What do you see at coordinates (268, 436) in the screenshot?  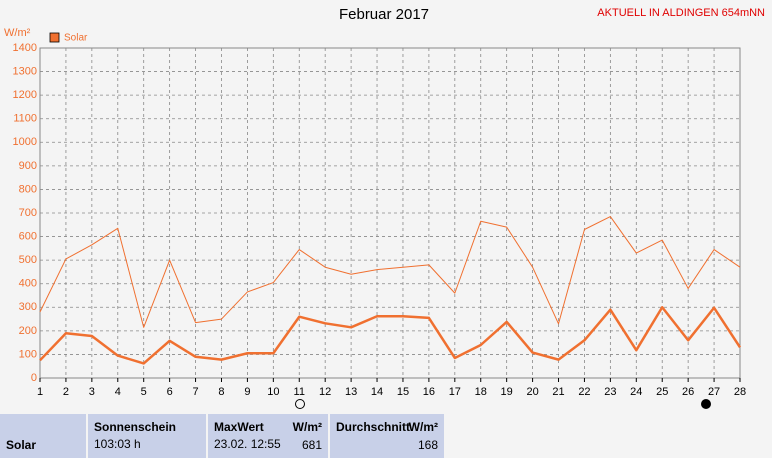 I see `cell: MaxWert W/m² 23.02. 12:55 681` at bounding box center [268, 436].